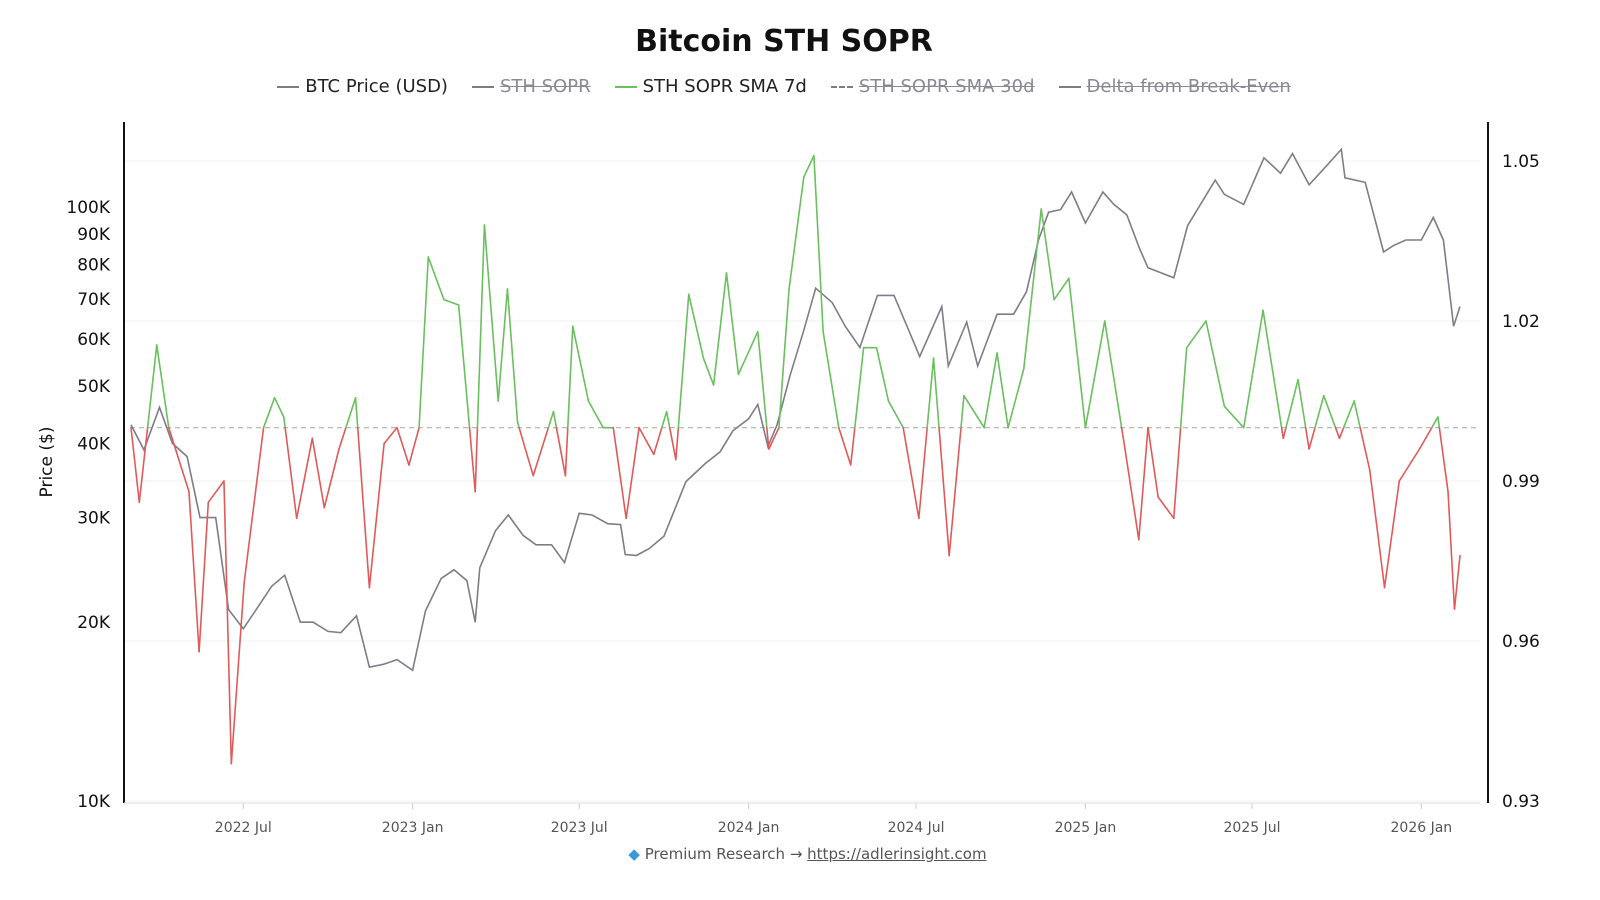 This screenshot has height=900, width=1600. What do you see at coordinates (897, 854) in the screenshot?
I see `footer-link: https://adlerinsight.com` at bounding box center [897, 854].